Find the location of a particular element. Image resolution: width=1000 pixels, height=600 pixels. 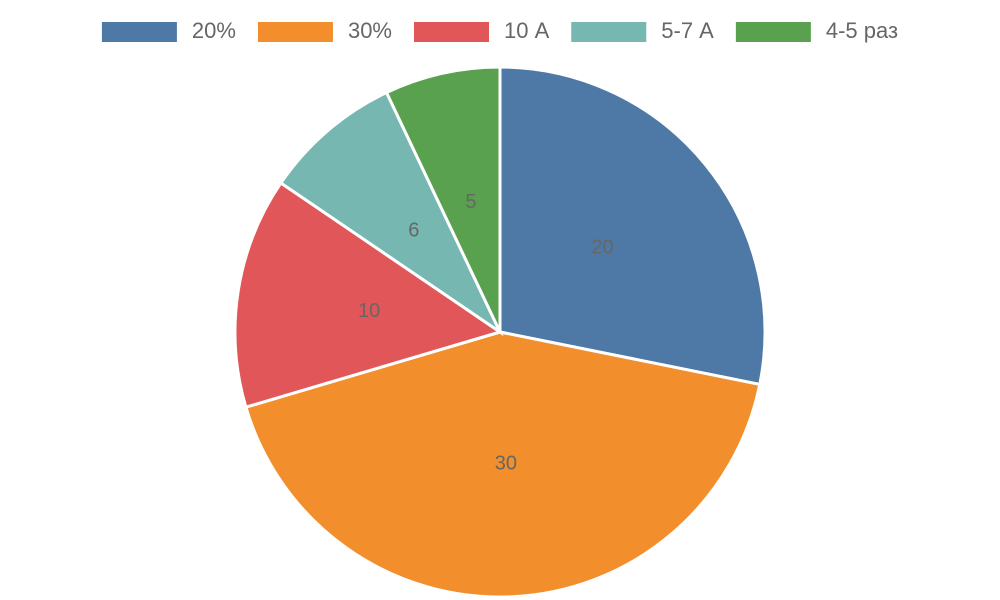

slice-label: 10 is located at coordinates (369, 311).